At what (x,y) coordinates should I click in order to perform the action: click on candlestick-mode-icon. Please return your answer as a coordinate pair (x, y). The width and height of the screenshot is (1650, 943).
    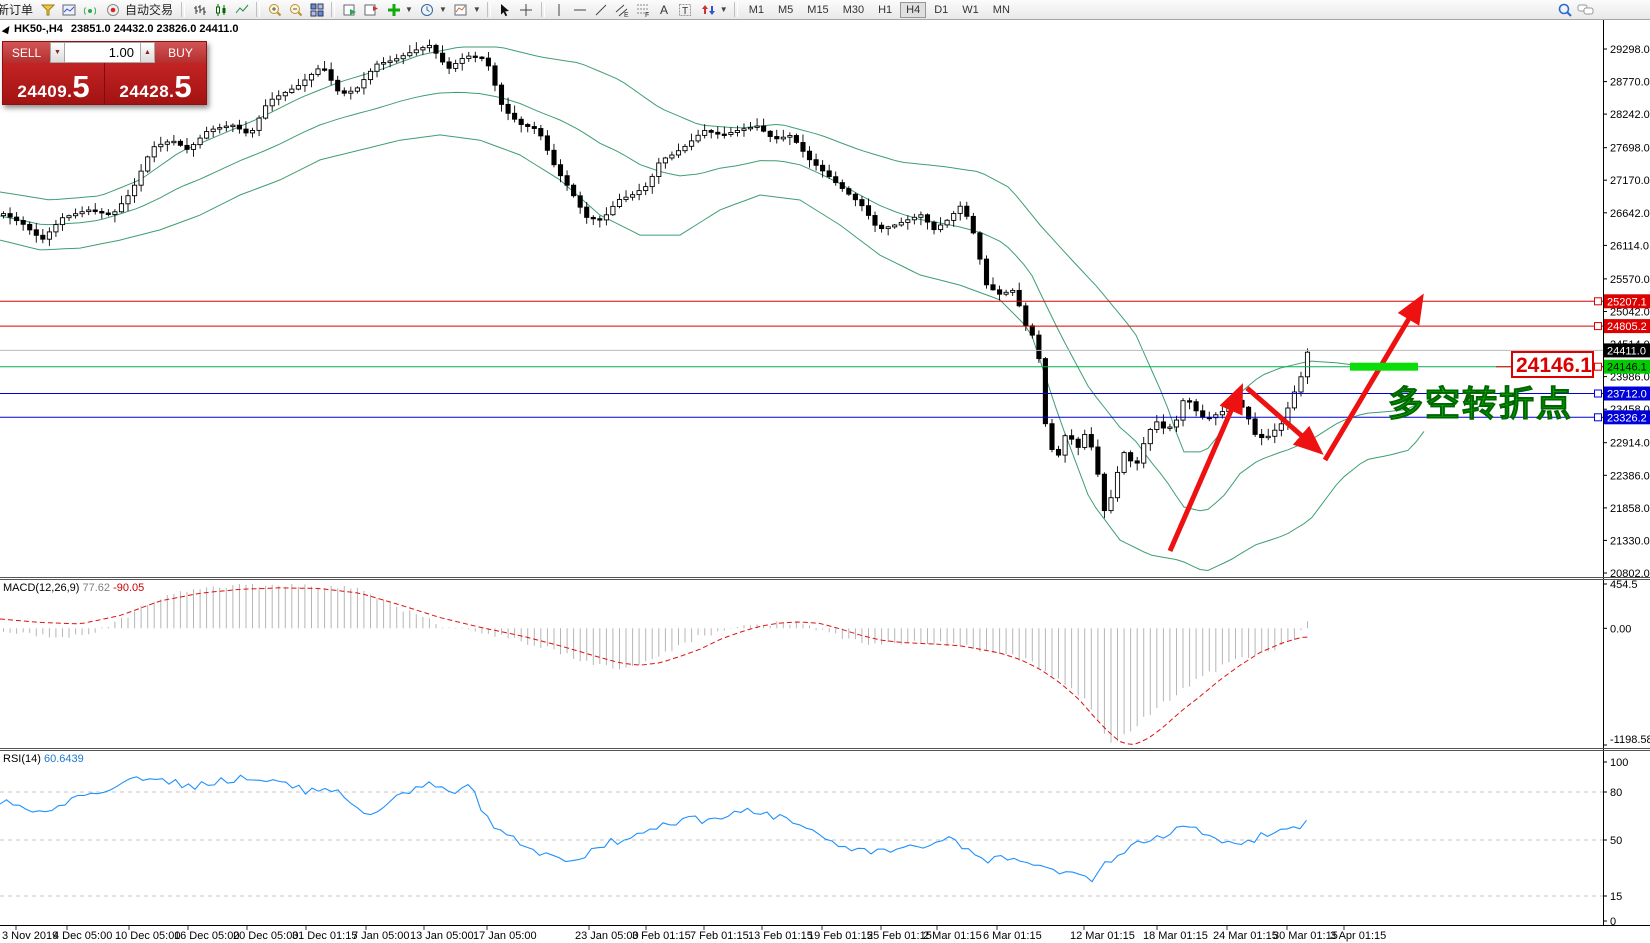
    Looking at the image, I should click on (220, 10).